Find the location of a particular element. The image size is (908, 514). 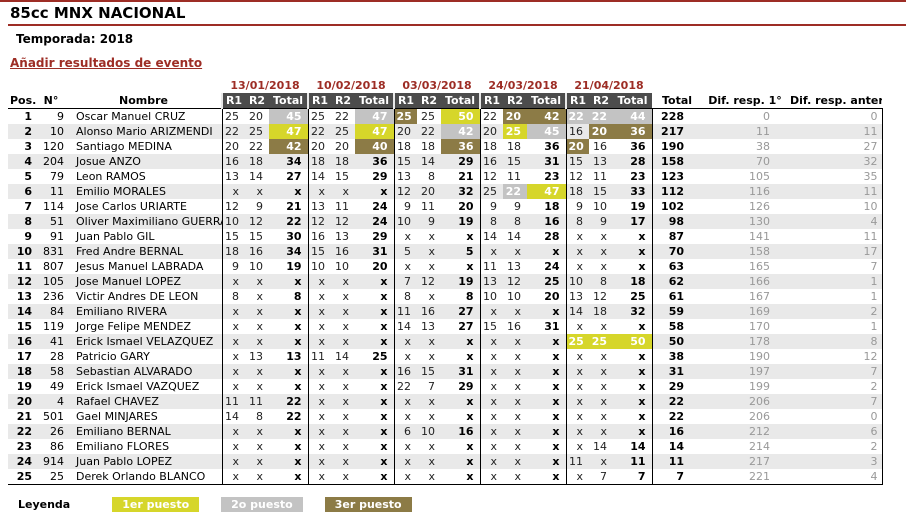

event-total-cell: 14 is located at coordinates (638, 446).